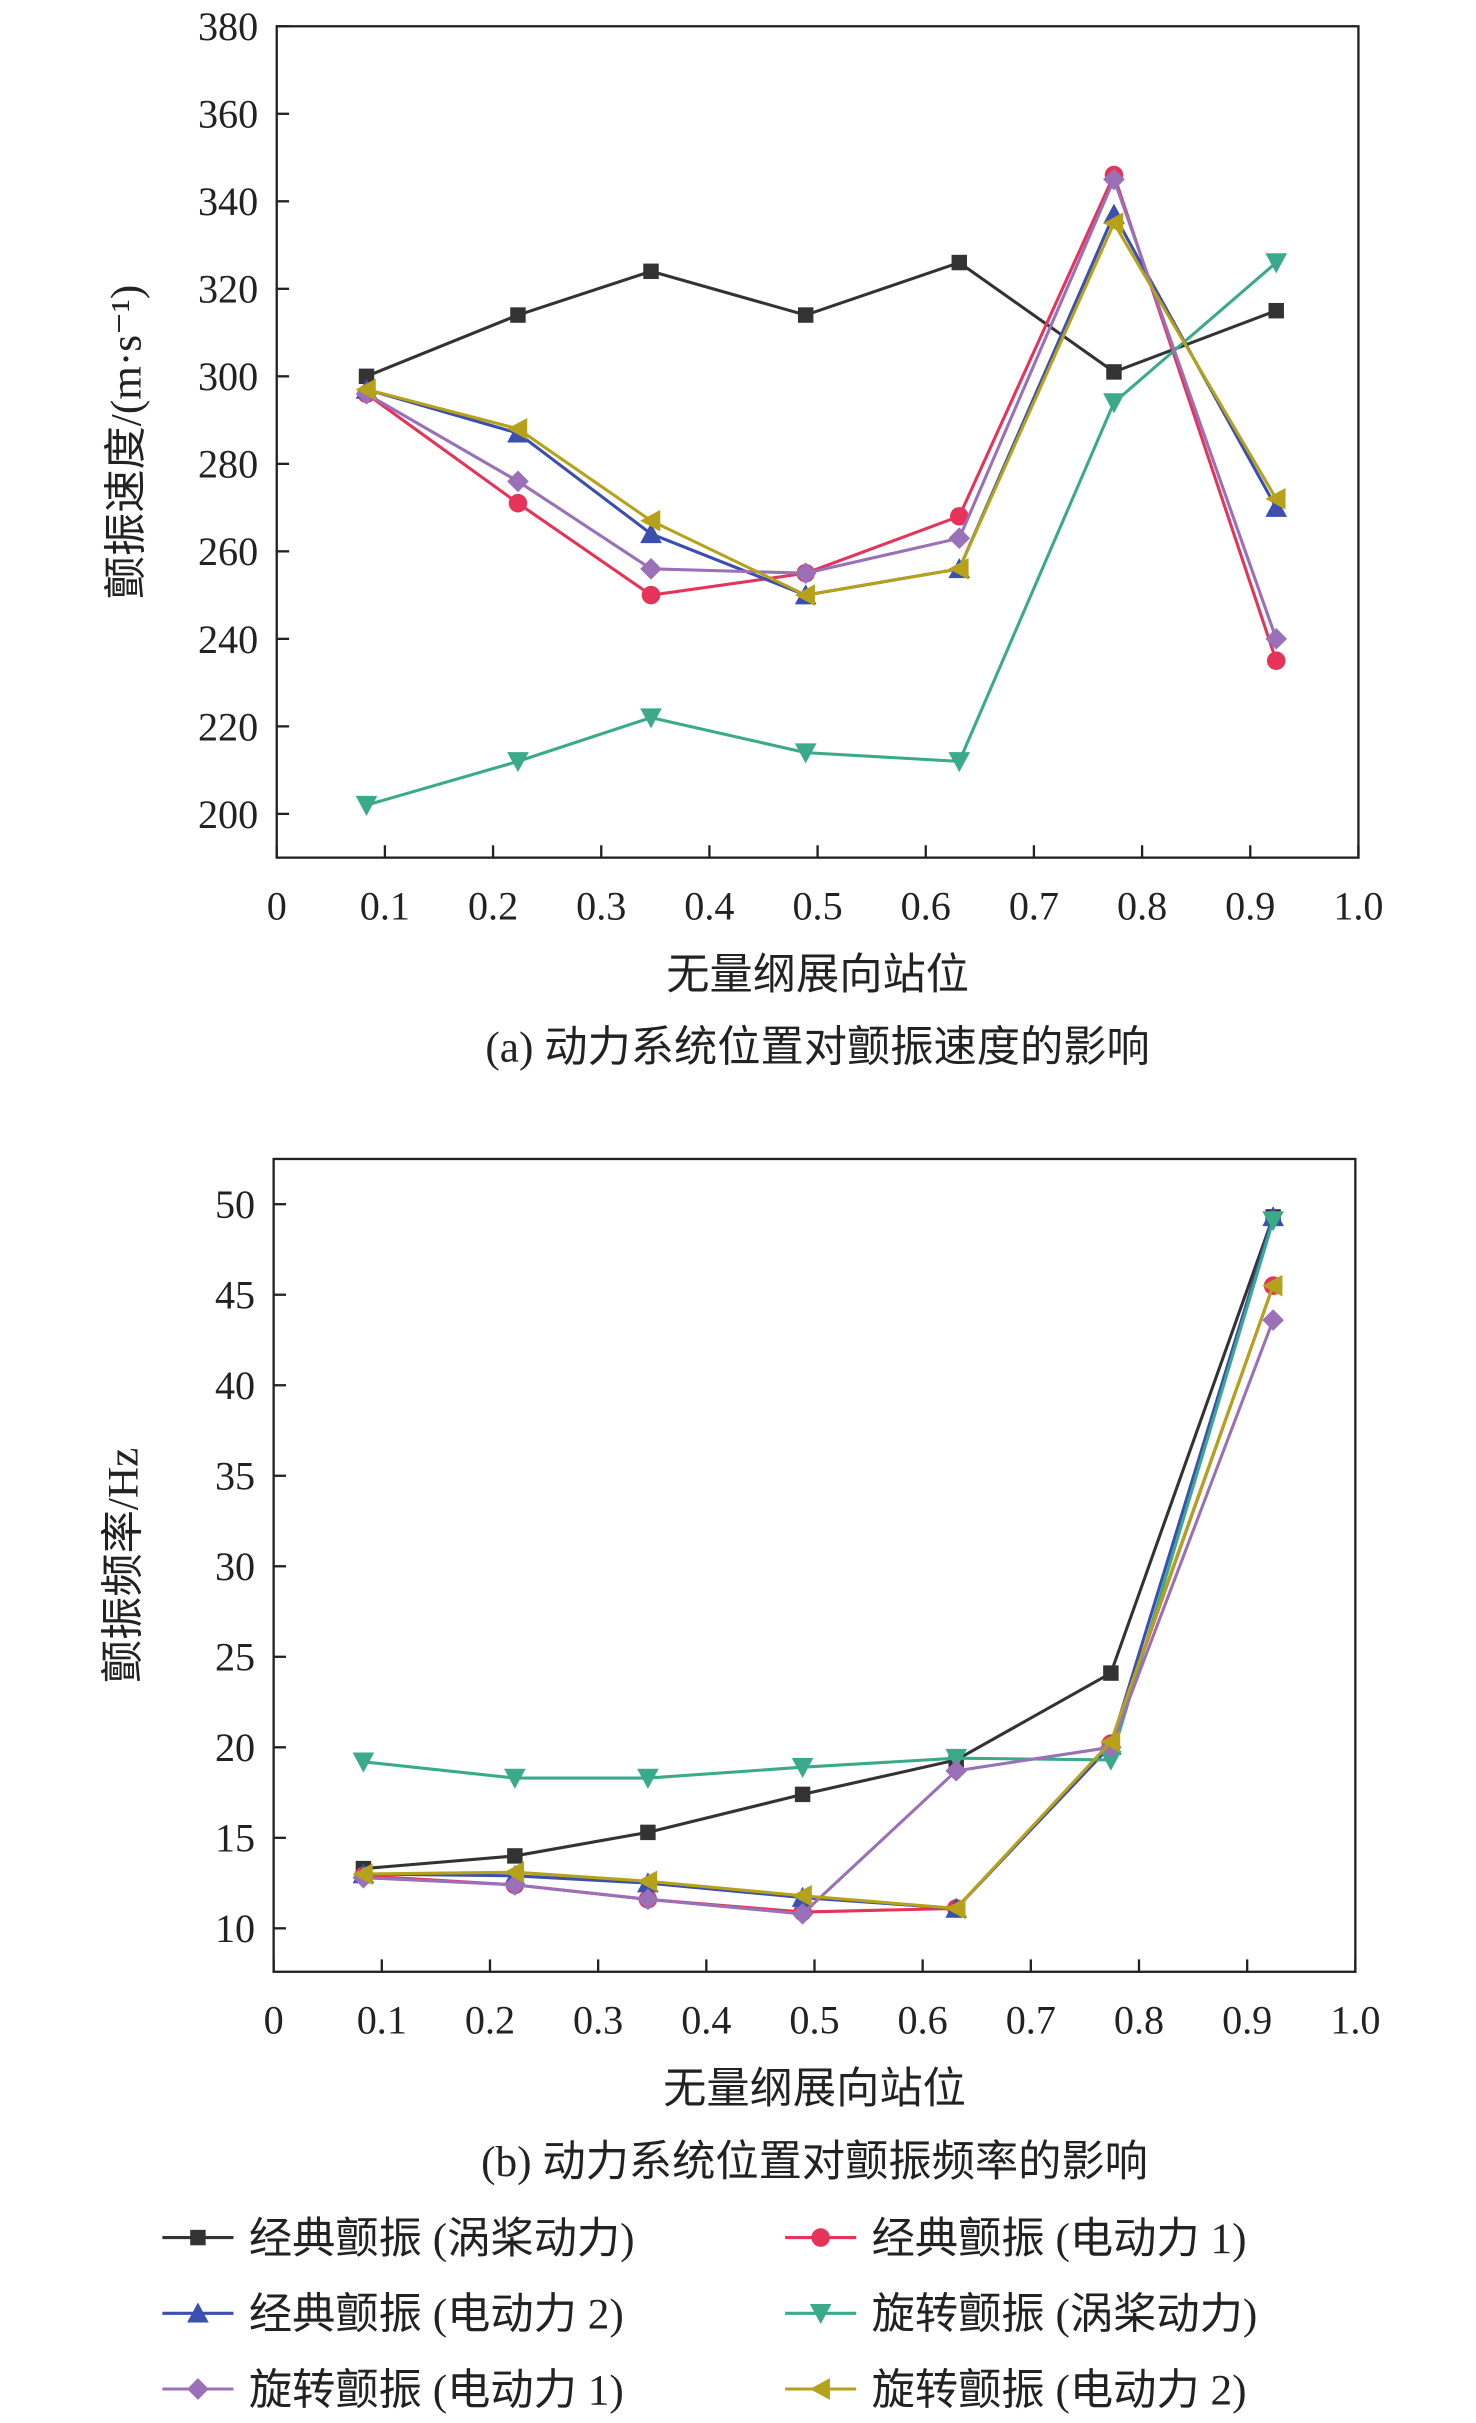 The image size is (1476, 2423). What do you see at coordinates (1065, 2315) in the screenshot?
I see `legend-label: 旋转颤振 (涡桨动力)` at bounding box center [1065, 2315].